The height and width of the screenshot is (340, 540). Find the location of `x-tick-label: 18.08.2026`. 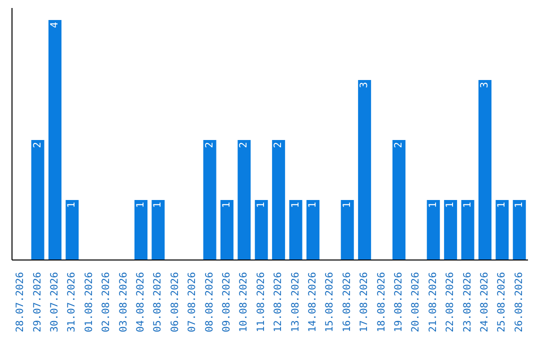

x-tick-label: 18.08.2026 is located at coordinates (382, 302).